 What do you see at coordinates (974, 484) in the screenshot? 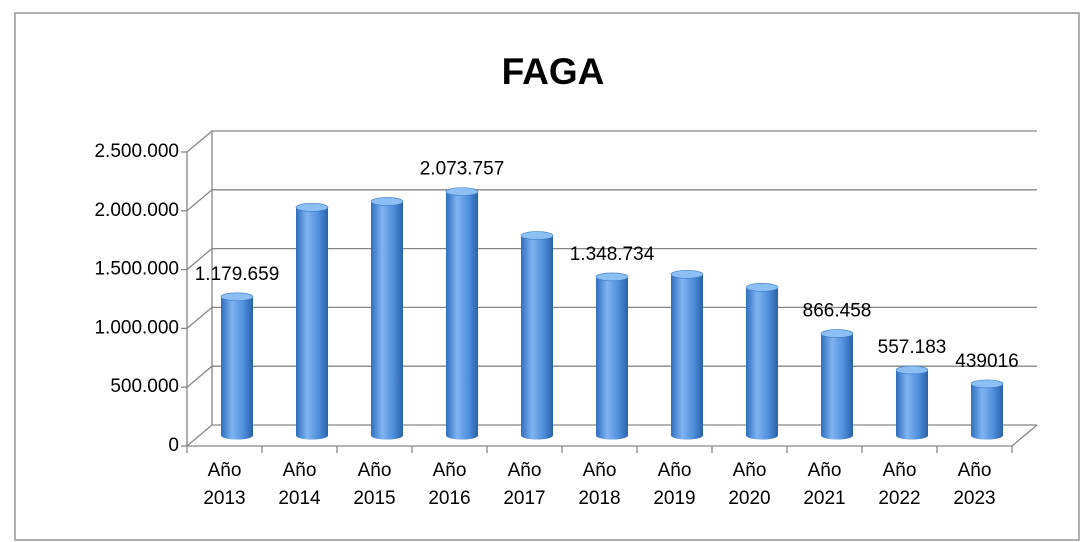
I see `x-tick-label: Año 2023` at bounding box center [974, 484].